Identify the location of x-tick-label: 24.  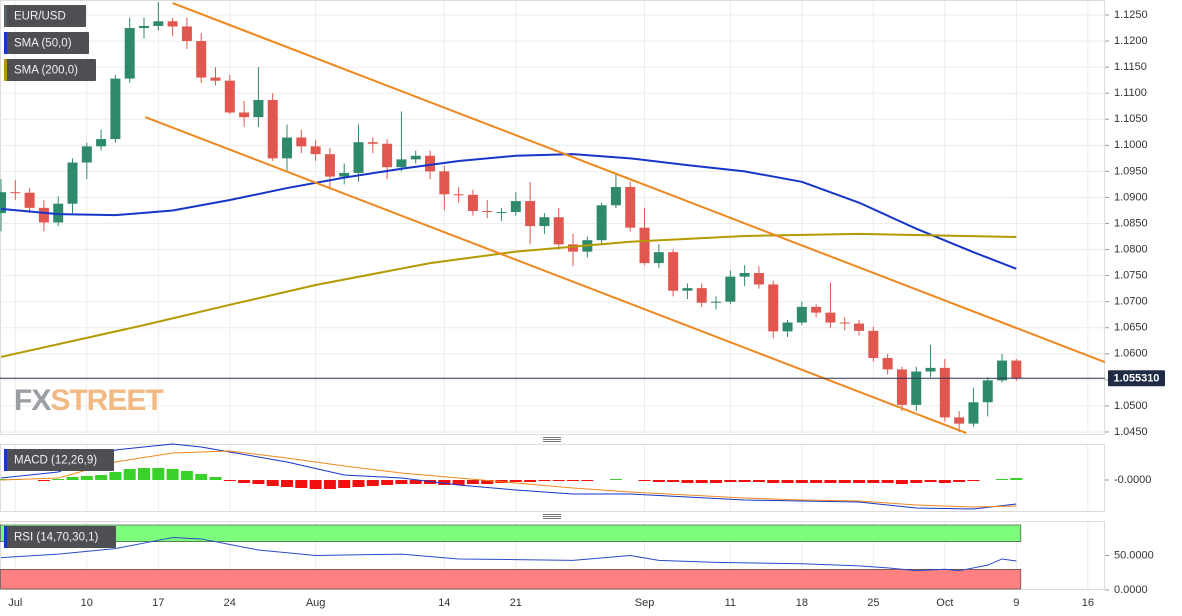
(230, 603).